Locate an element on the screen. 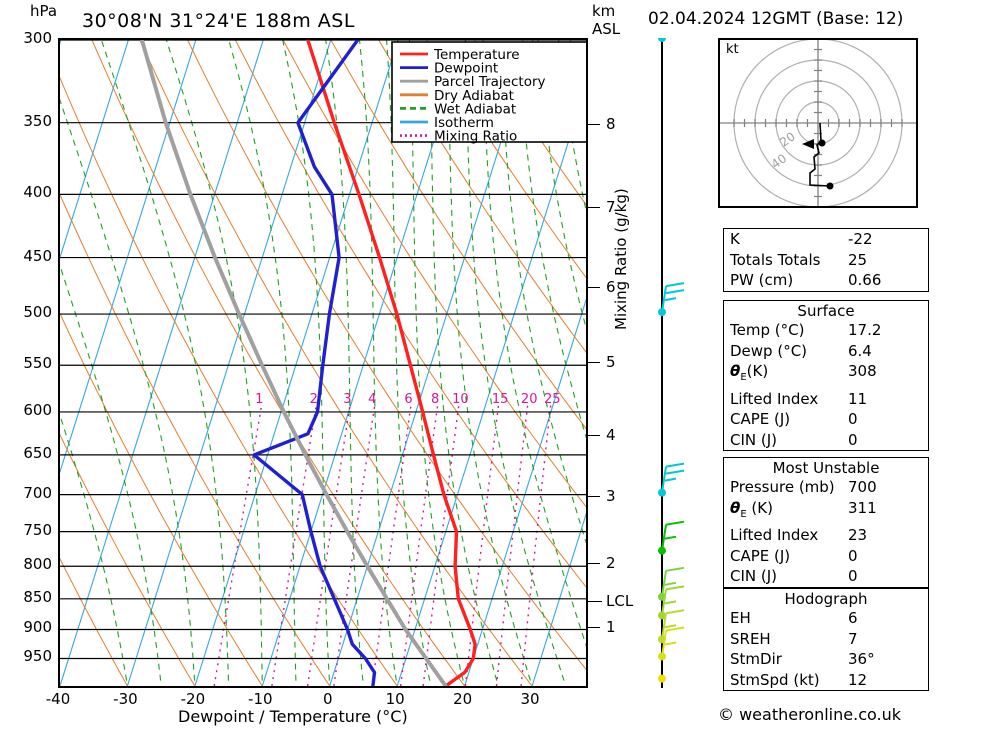 The width and height of the screenshot is (1000, 733). mixing-ratio-label-2: 2 is located at coordinates (313, 399).